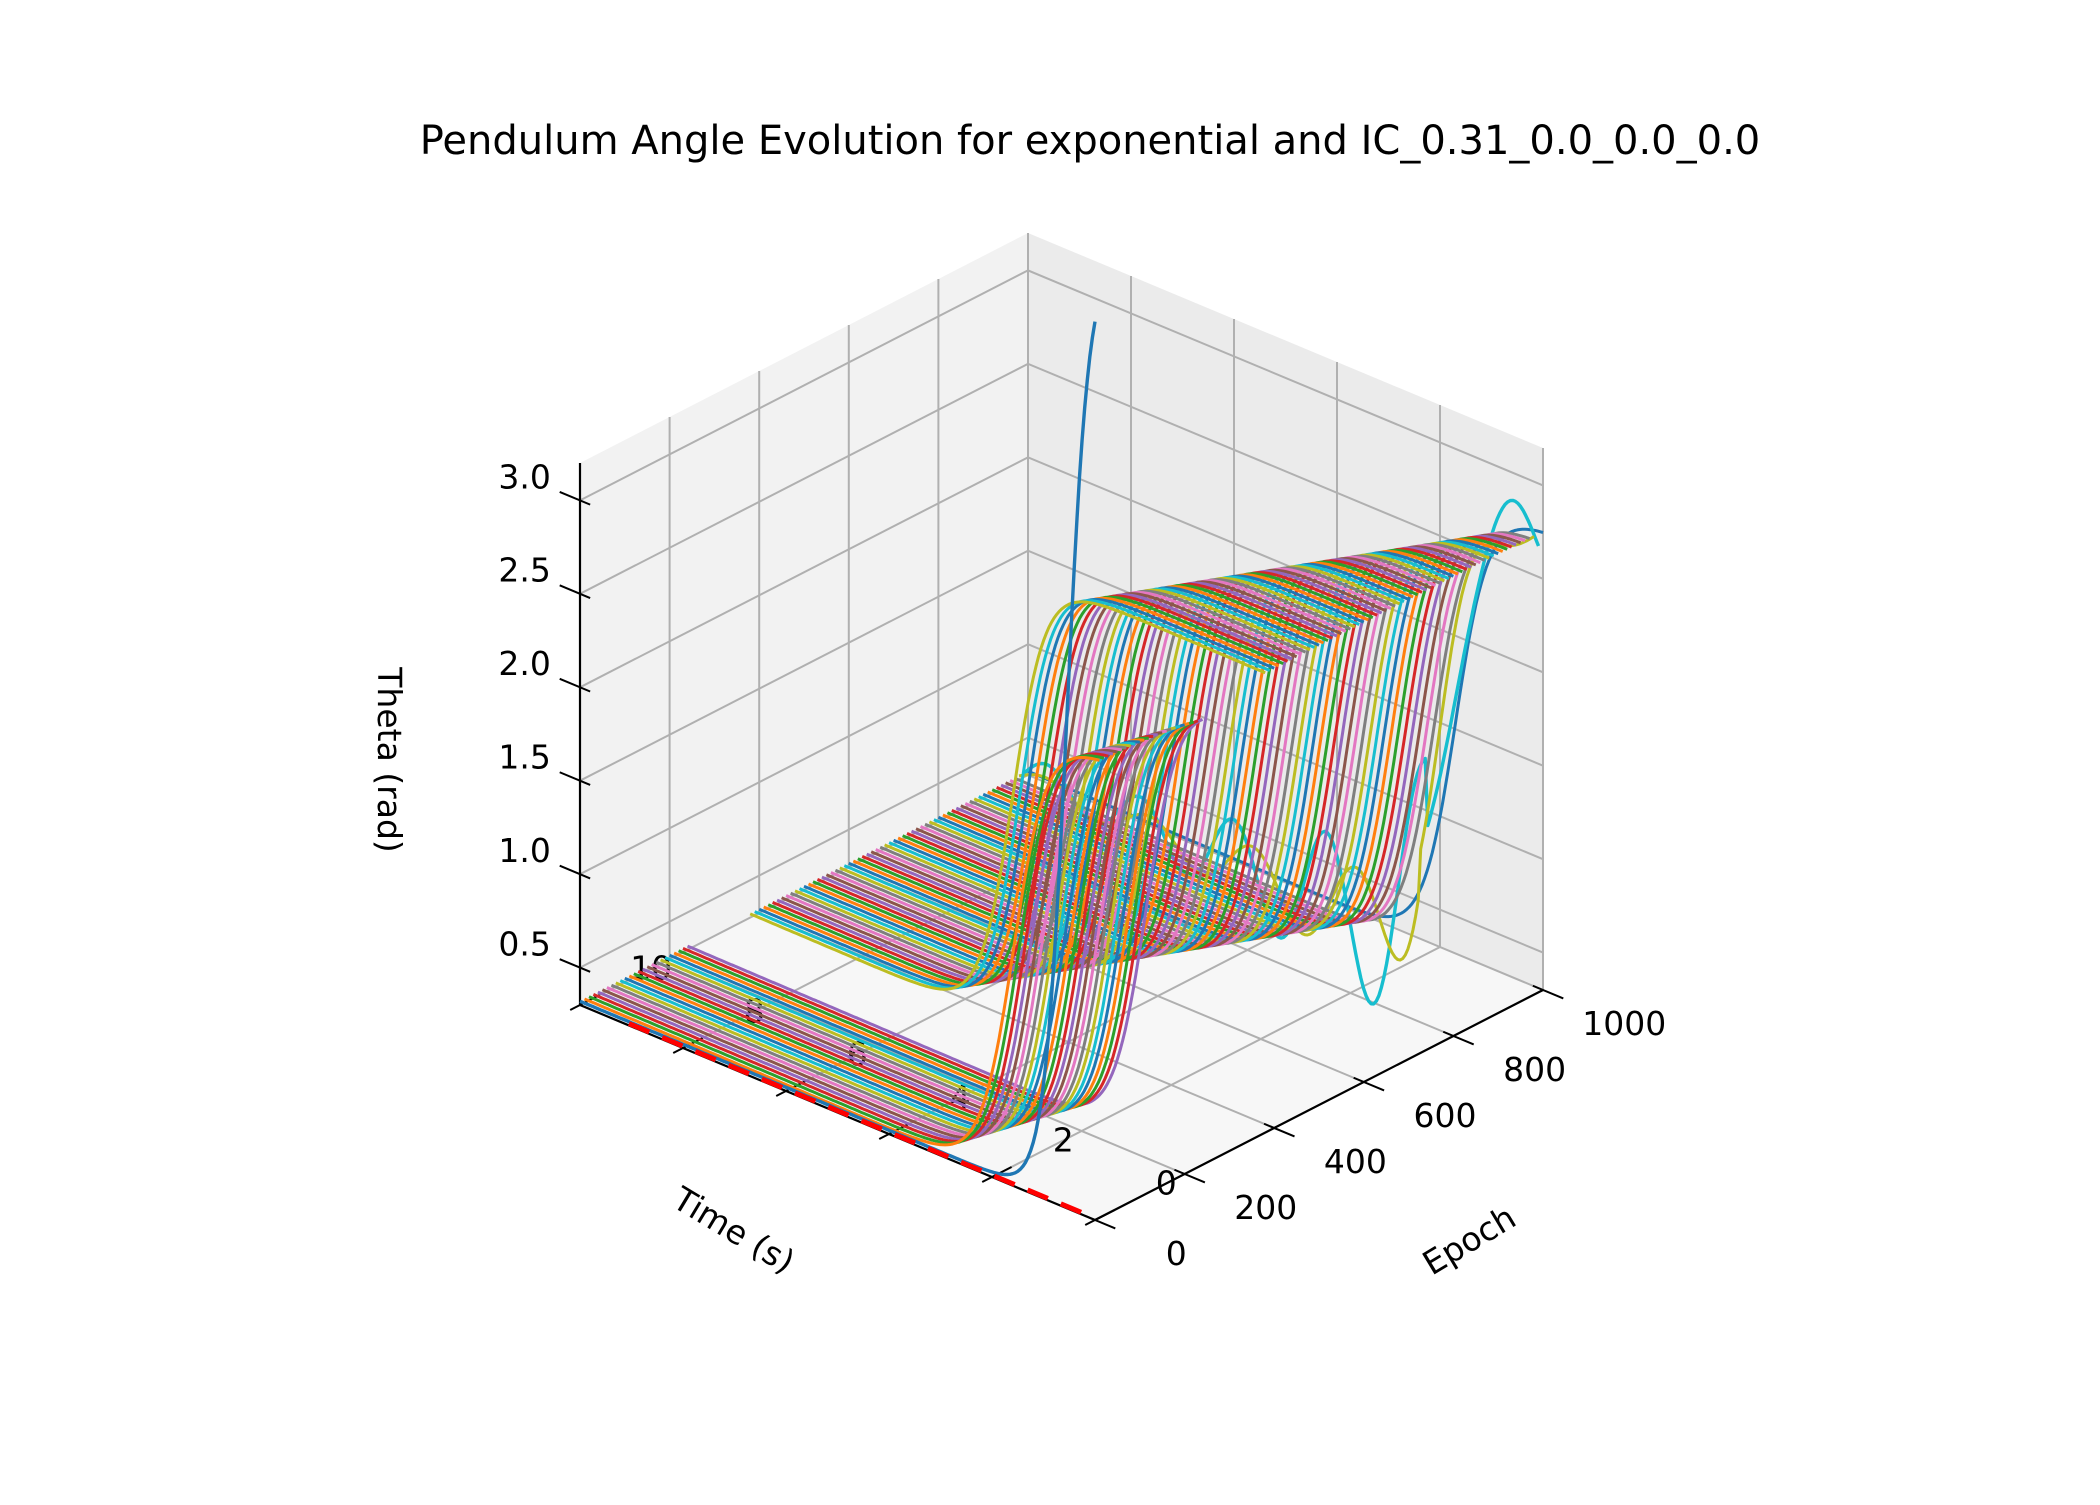  Describe the element at coordinates (524, 850) in the screenshot. I see `z-tick-label: 1.0` at that location.